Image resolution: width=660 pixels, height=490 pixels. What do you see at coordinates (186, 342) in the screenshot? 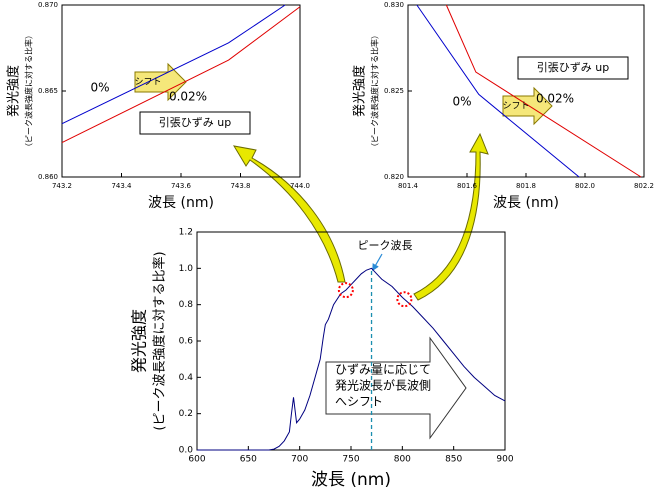
I see `y-tick-label: 0.6` at bounding box center [186, 342].